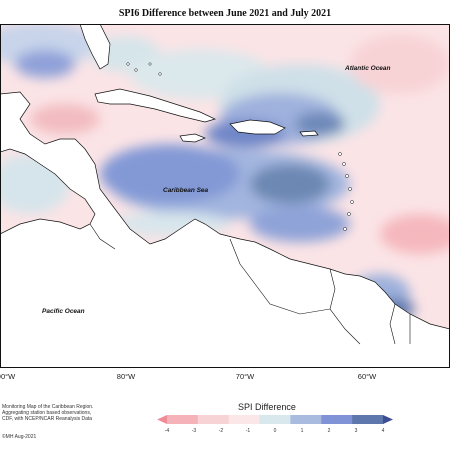  I want to click on longitude-label-80w: 80°W, so click(126, 376).